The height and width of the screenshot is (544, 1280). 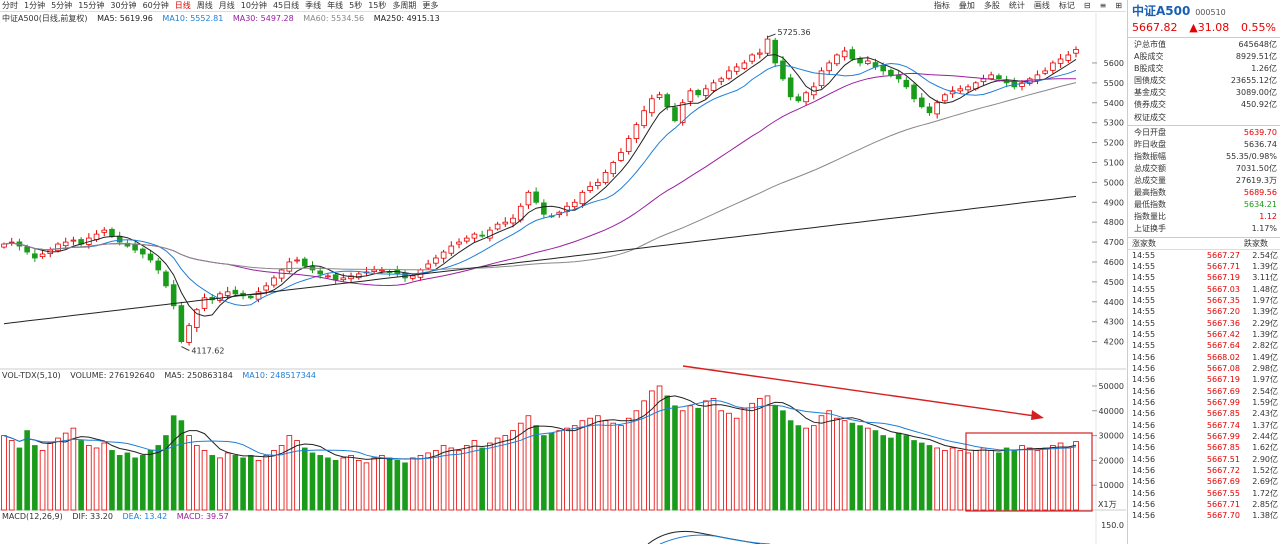 What do you see at coordinates (941, 5) in the screenshot?
I see `tool-button: 指标` at bounding box center [941, 5].